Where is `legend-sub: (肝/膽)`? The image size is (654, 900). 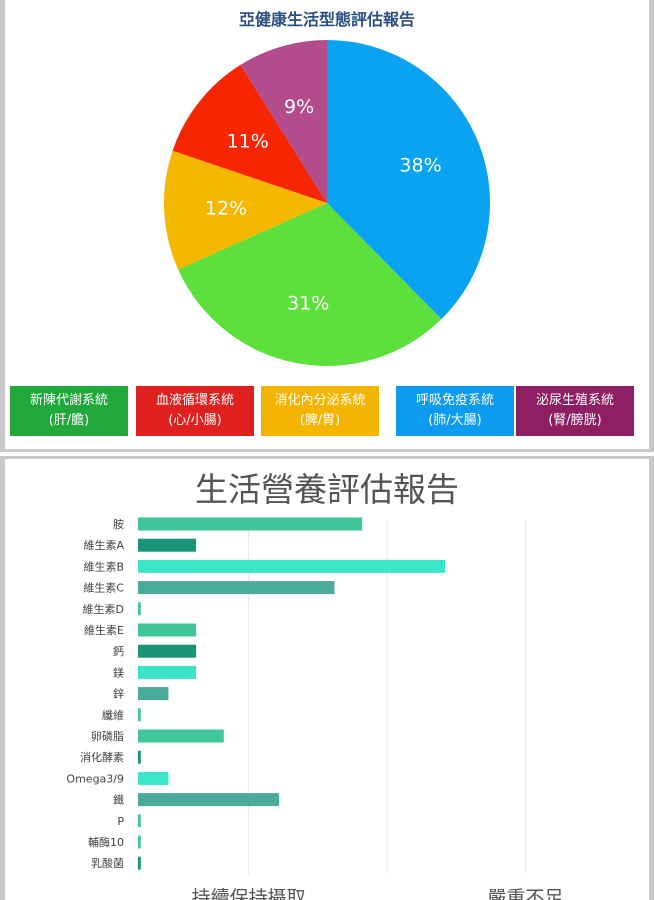
legend-sub: (肝/膽) is located at coordinates (69, 420).